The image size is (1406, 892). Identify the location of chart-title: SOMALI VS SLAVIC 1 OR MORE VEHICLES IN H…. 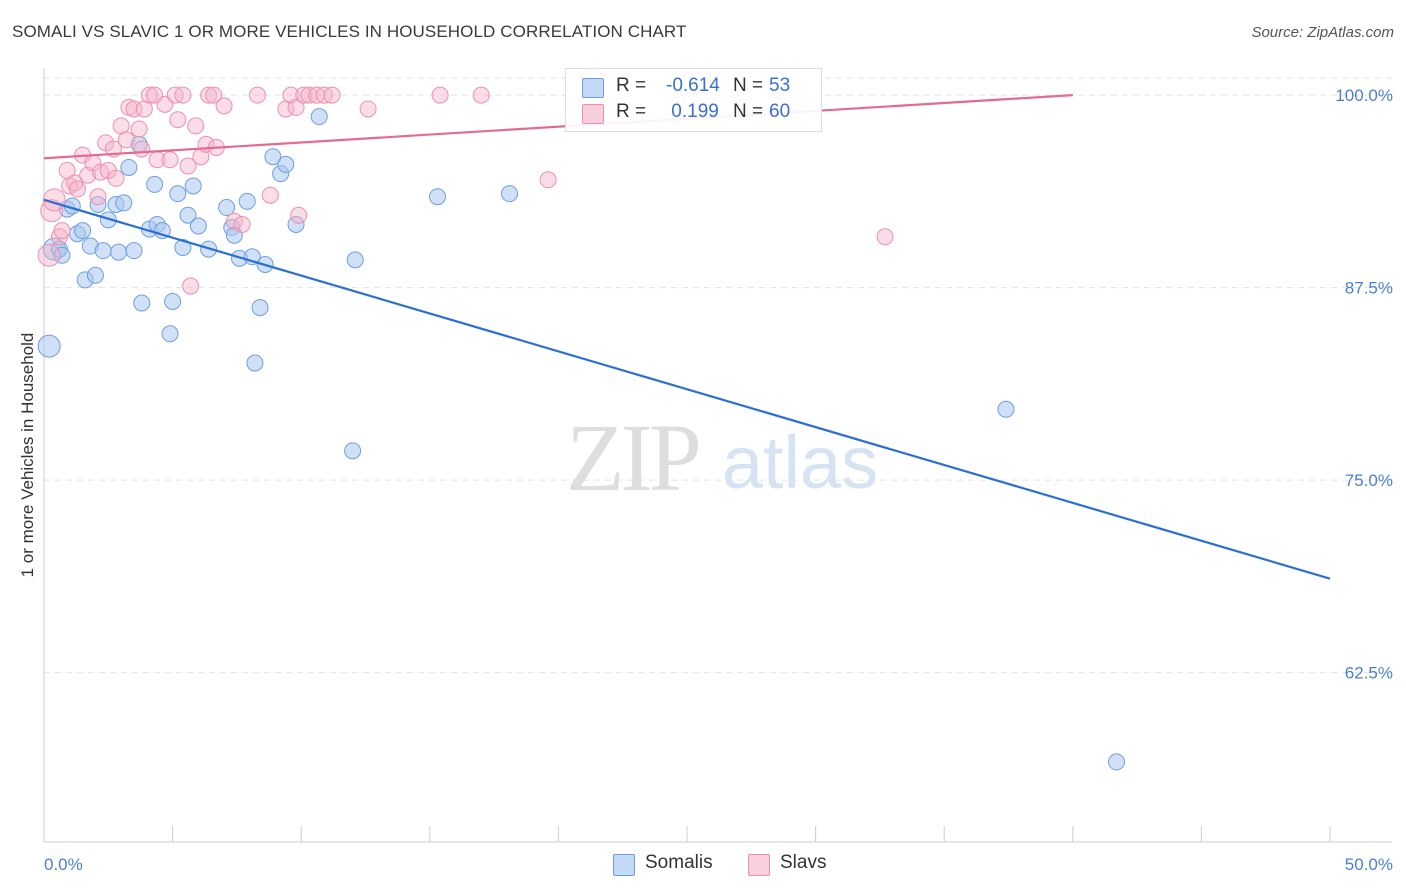
(349, 31).